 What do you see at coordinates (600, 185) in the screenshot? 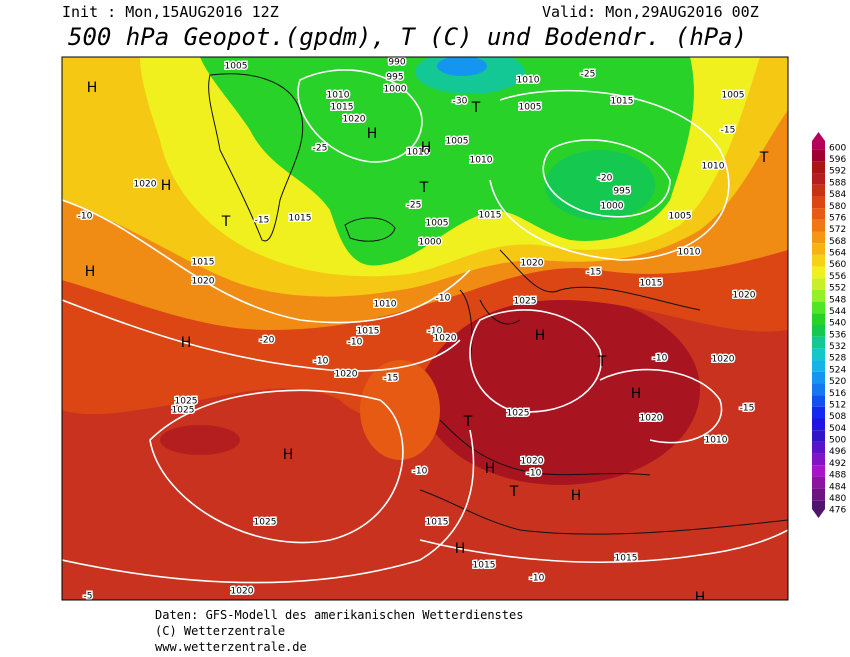
I see `green-core` at bounding box center [600, 185].